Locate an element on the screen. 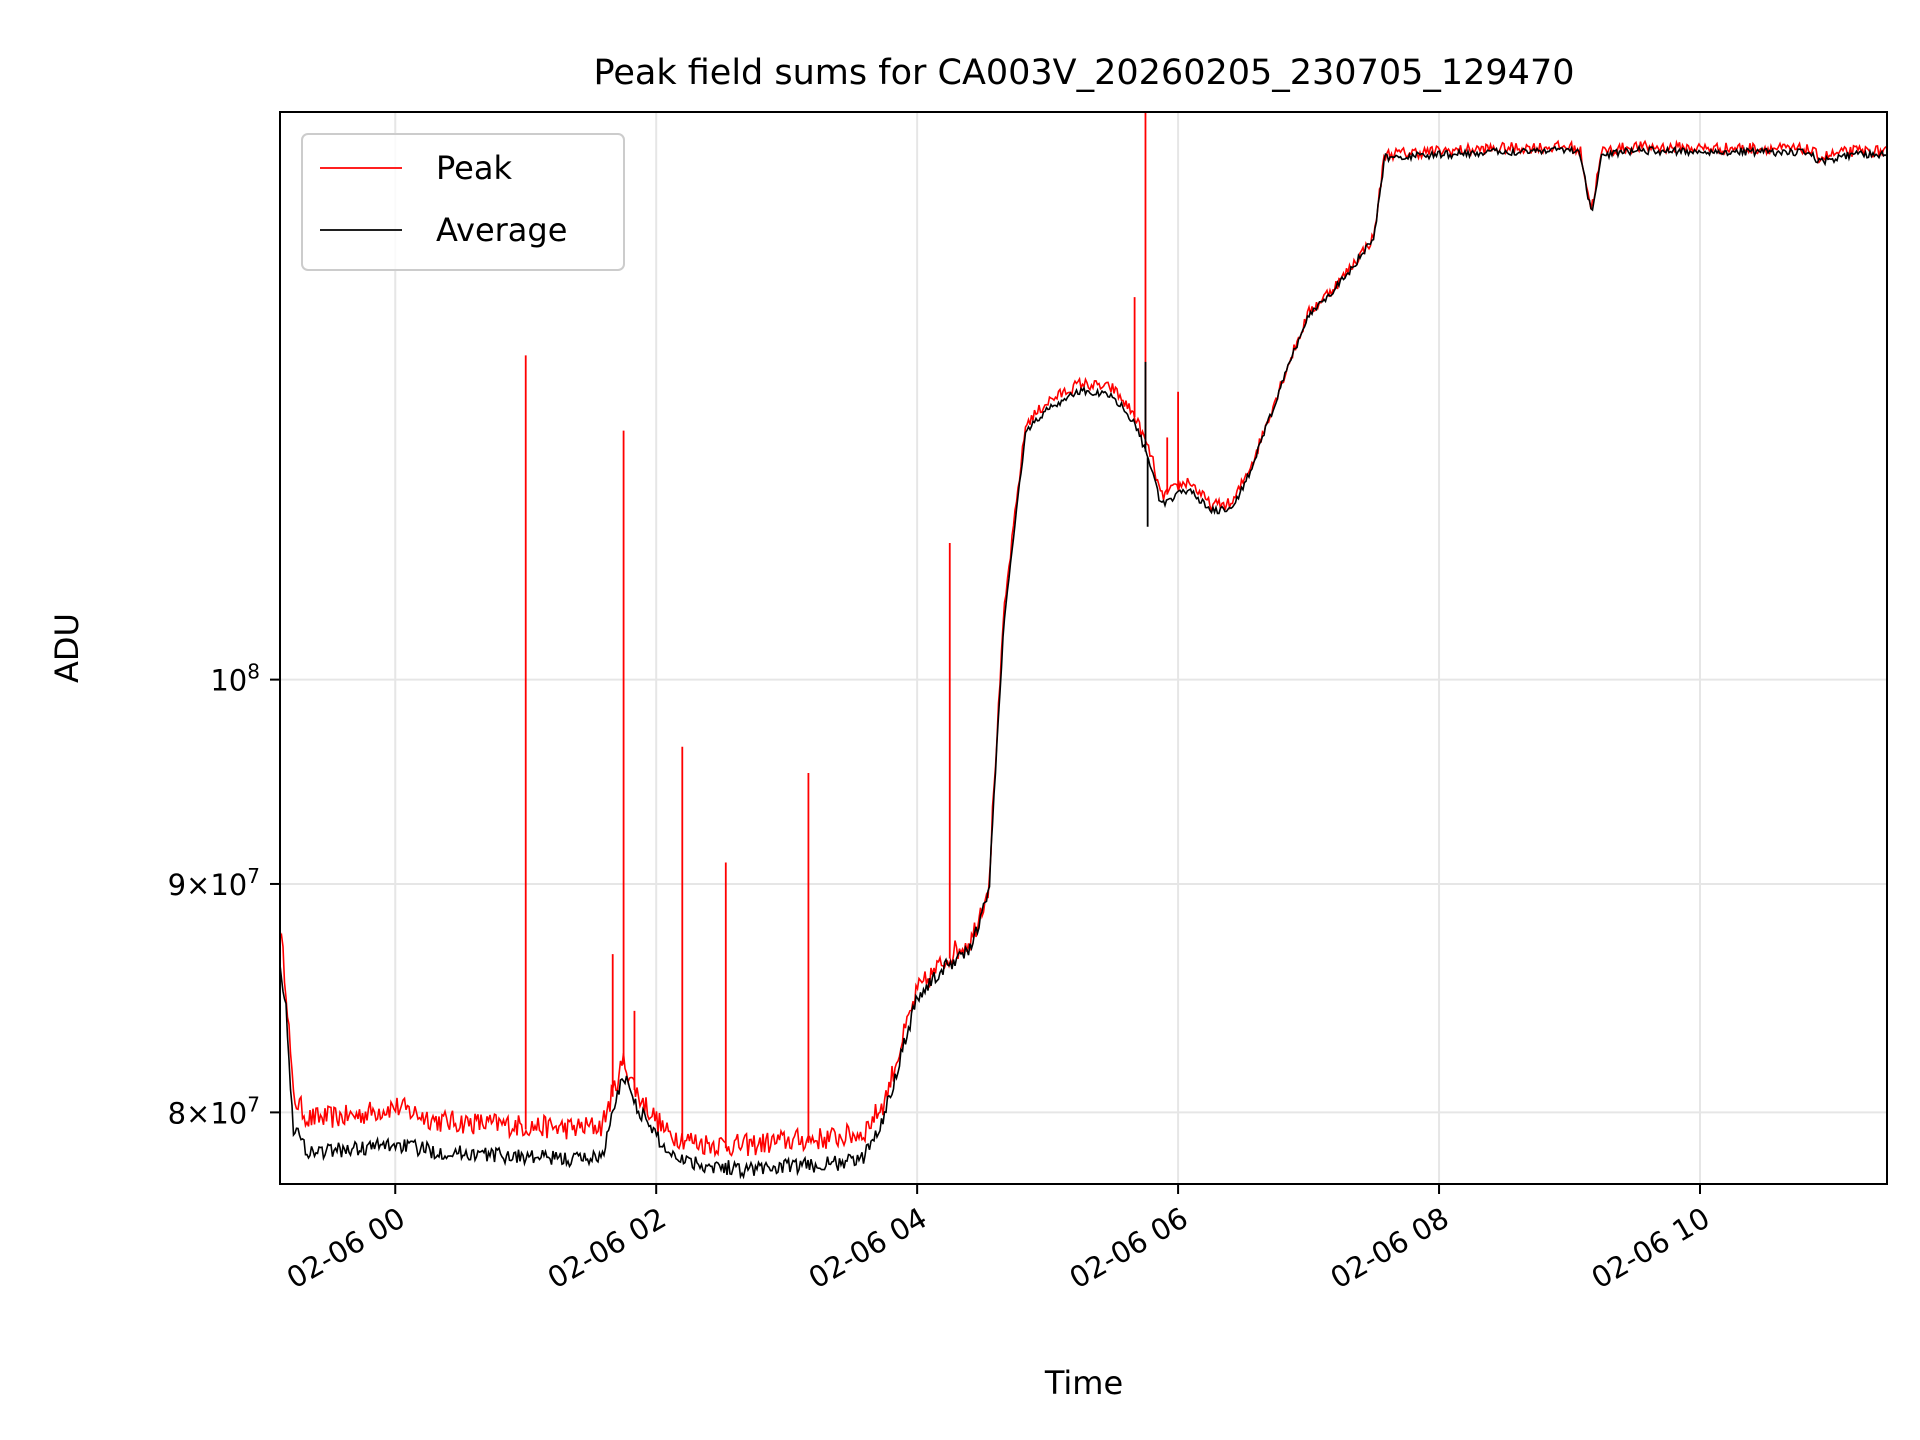 The image size is (1920, 1440). y-tick-label: 8×107 is located at coordinates (214, 1111).